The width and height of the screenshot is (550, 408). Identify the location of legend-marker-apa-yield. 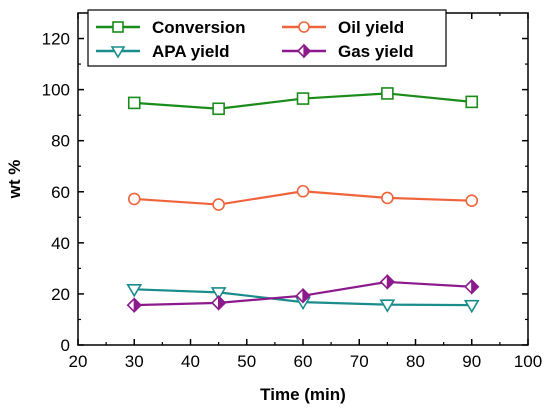
(118, 52).